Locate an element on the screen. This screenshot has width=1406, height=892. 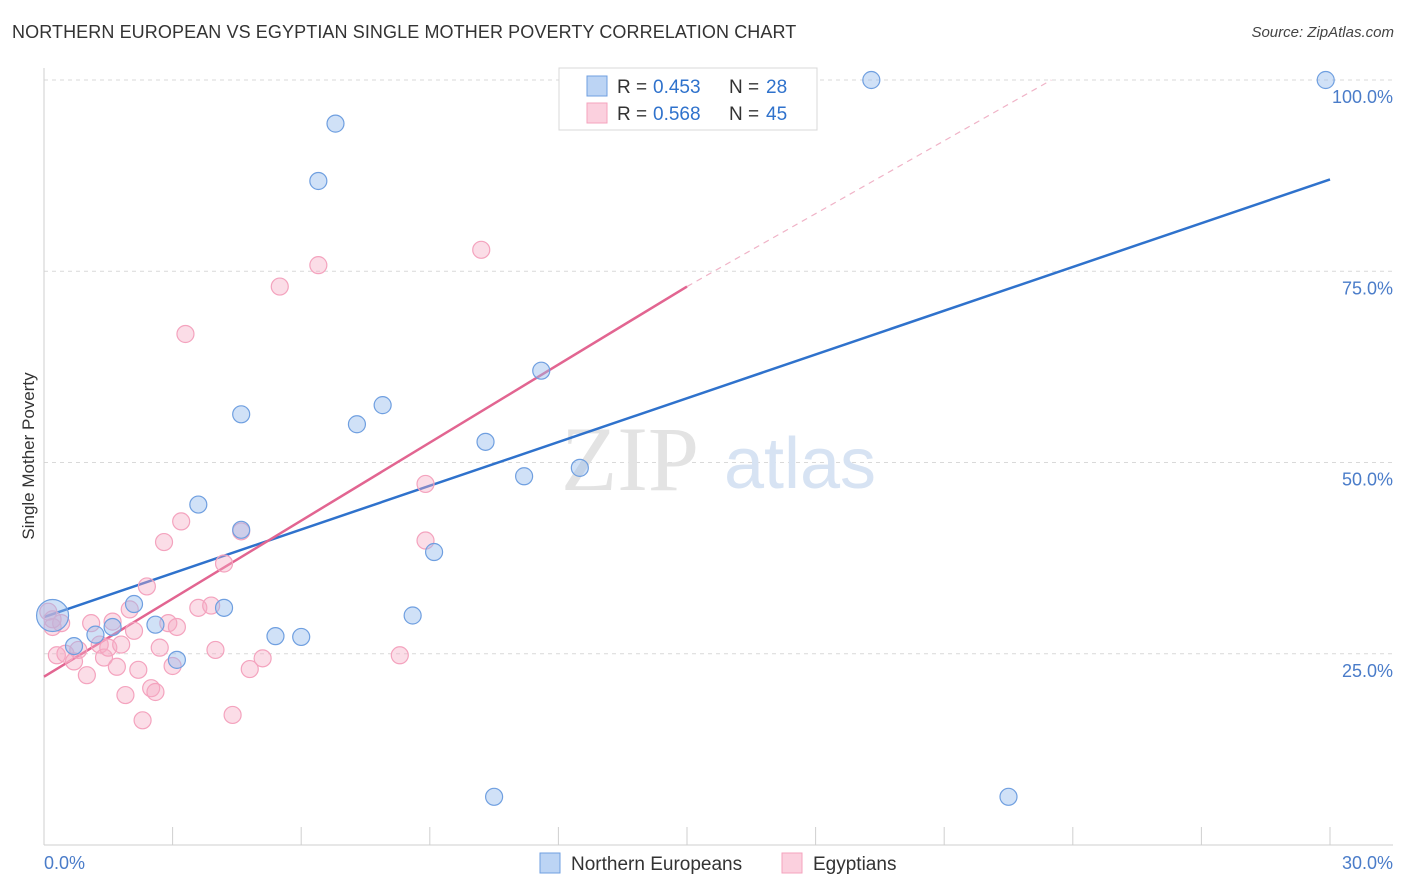
x-tick-label-min: 0.0% is located at coordinates (64, 863).